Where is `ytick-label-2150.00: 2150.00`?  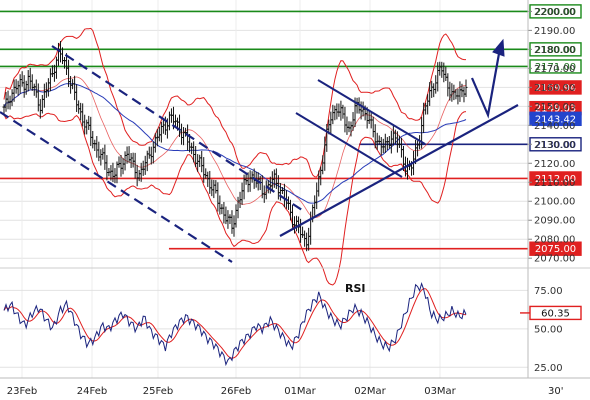 ytick-label-2150.00: 2150.00 is located at coordinates (554, 107).